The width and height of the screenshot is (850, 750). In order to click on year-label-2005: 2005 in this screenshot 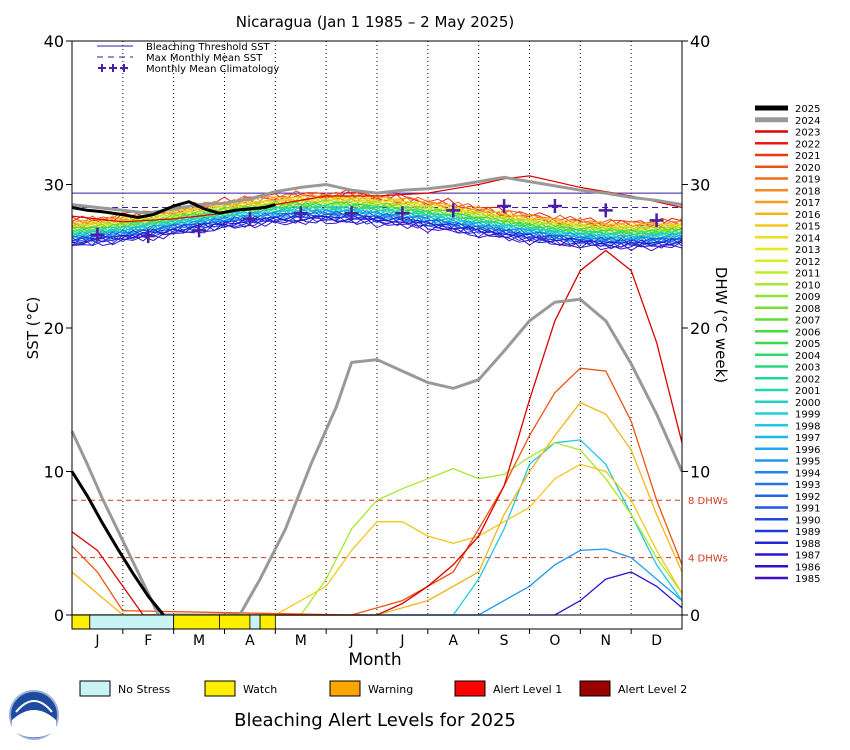, I will do `click(807, 344)`.